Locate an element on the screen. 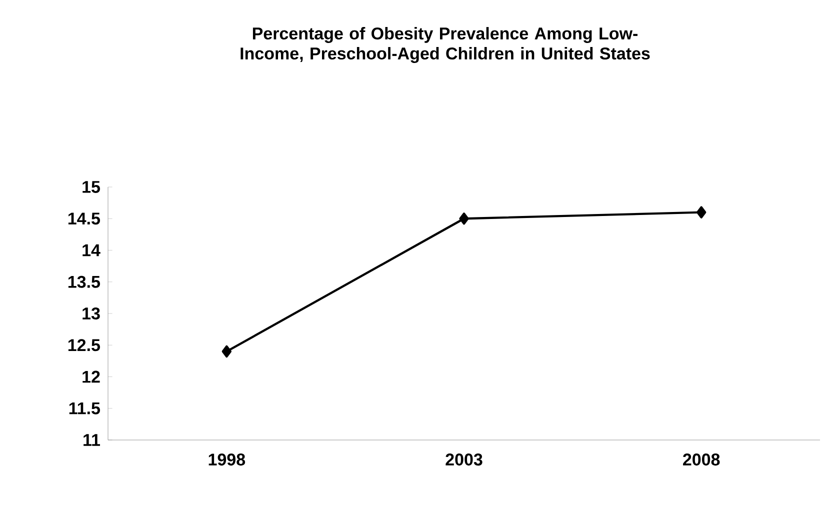 This screenshot has width=834, height=523. x-tick-label: 2003 is located at coordinates (464, 460).